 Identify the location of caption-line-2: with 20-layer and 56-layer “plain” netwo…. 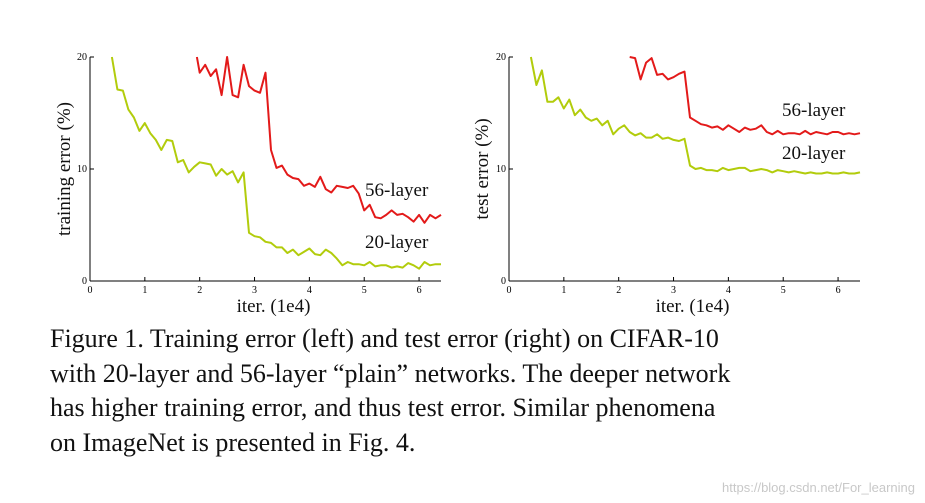
(390, 373).